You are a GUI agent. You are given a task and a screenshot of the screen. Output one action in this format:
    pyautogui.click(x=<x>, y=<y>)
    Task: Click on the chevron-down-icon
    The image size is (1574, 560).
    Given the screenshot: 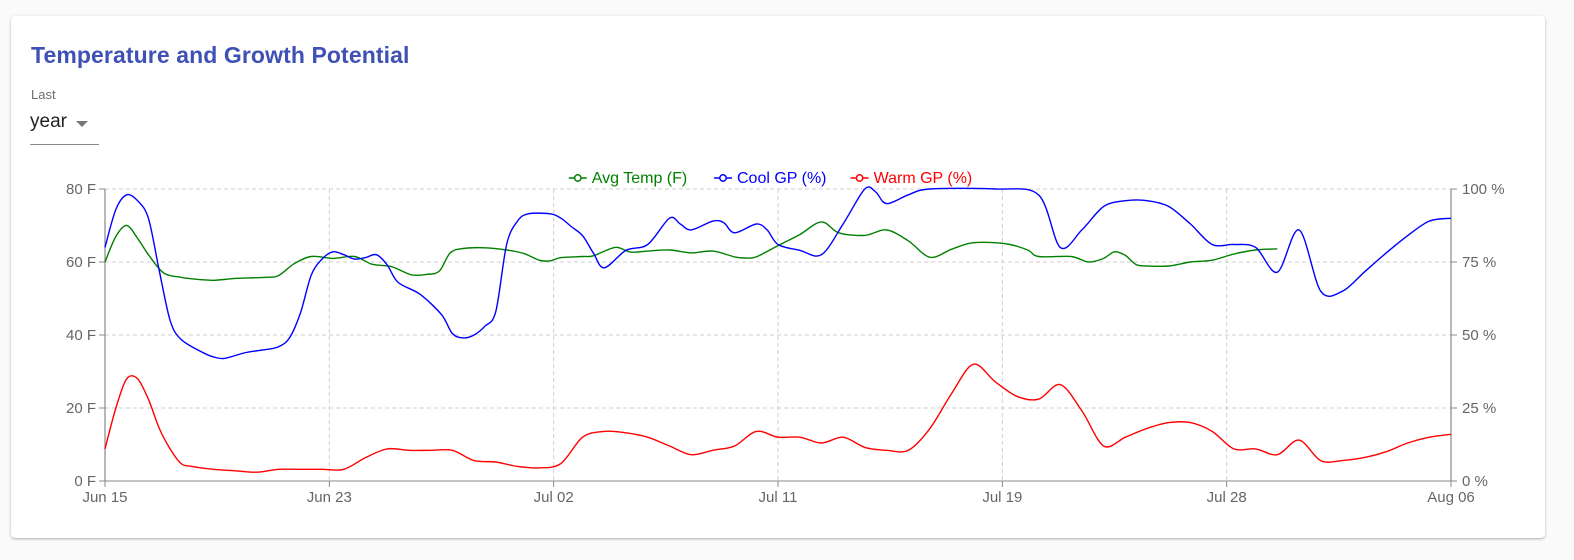 What is the action you would take?
    pyautogui.click(x=82, y=124)
    